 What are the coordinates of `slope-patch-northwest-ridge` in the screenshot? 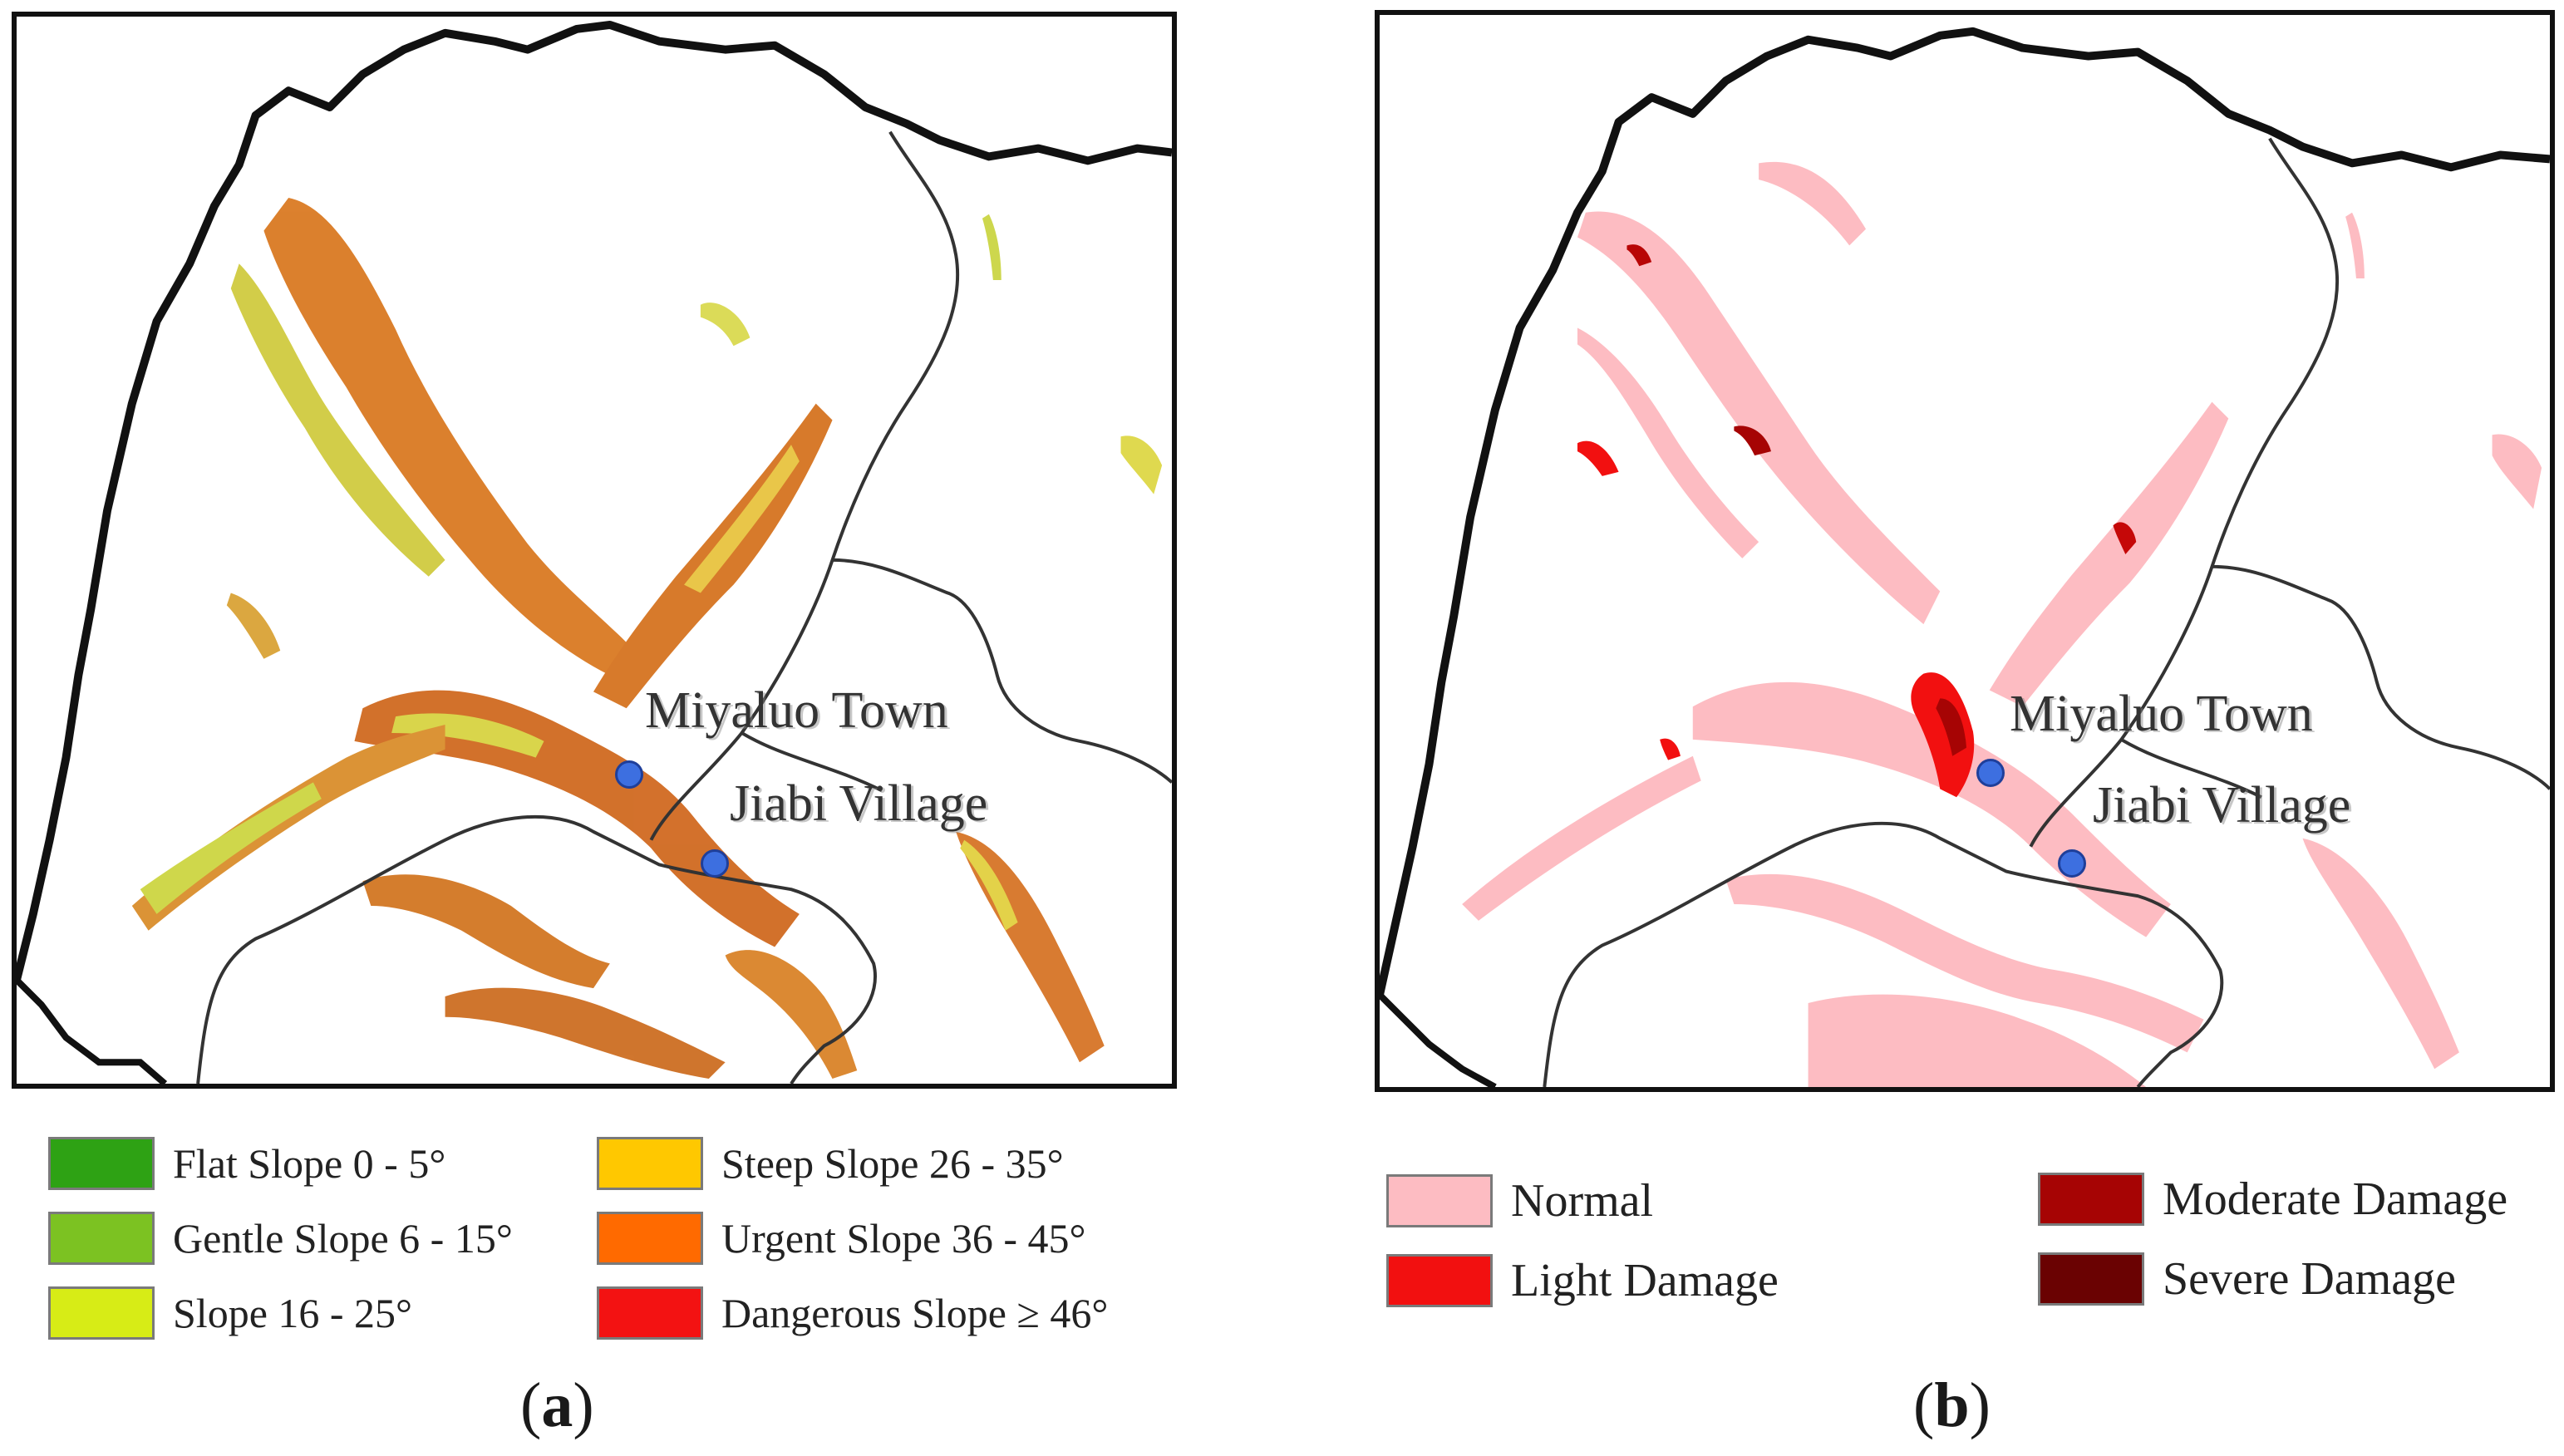 It's located at (445, 436).